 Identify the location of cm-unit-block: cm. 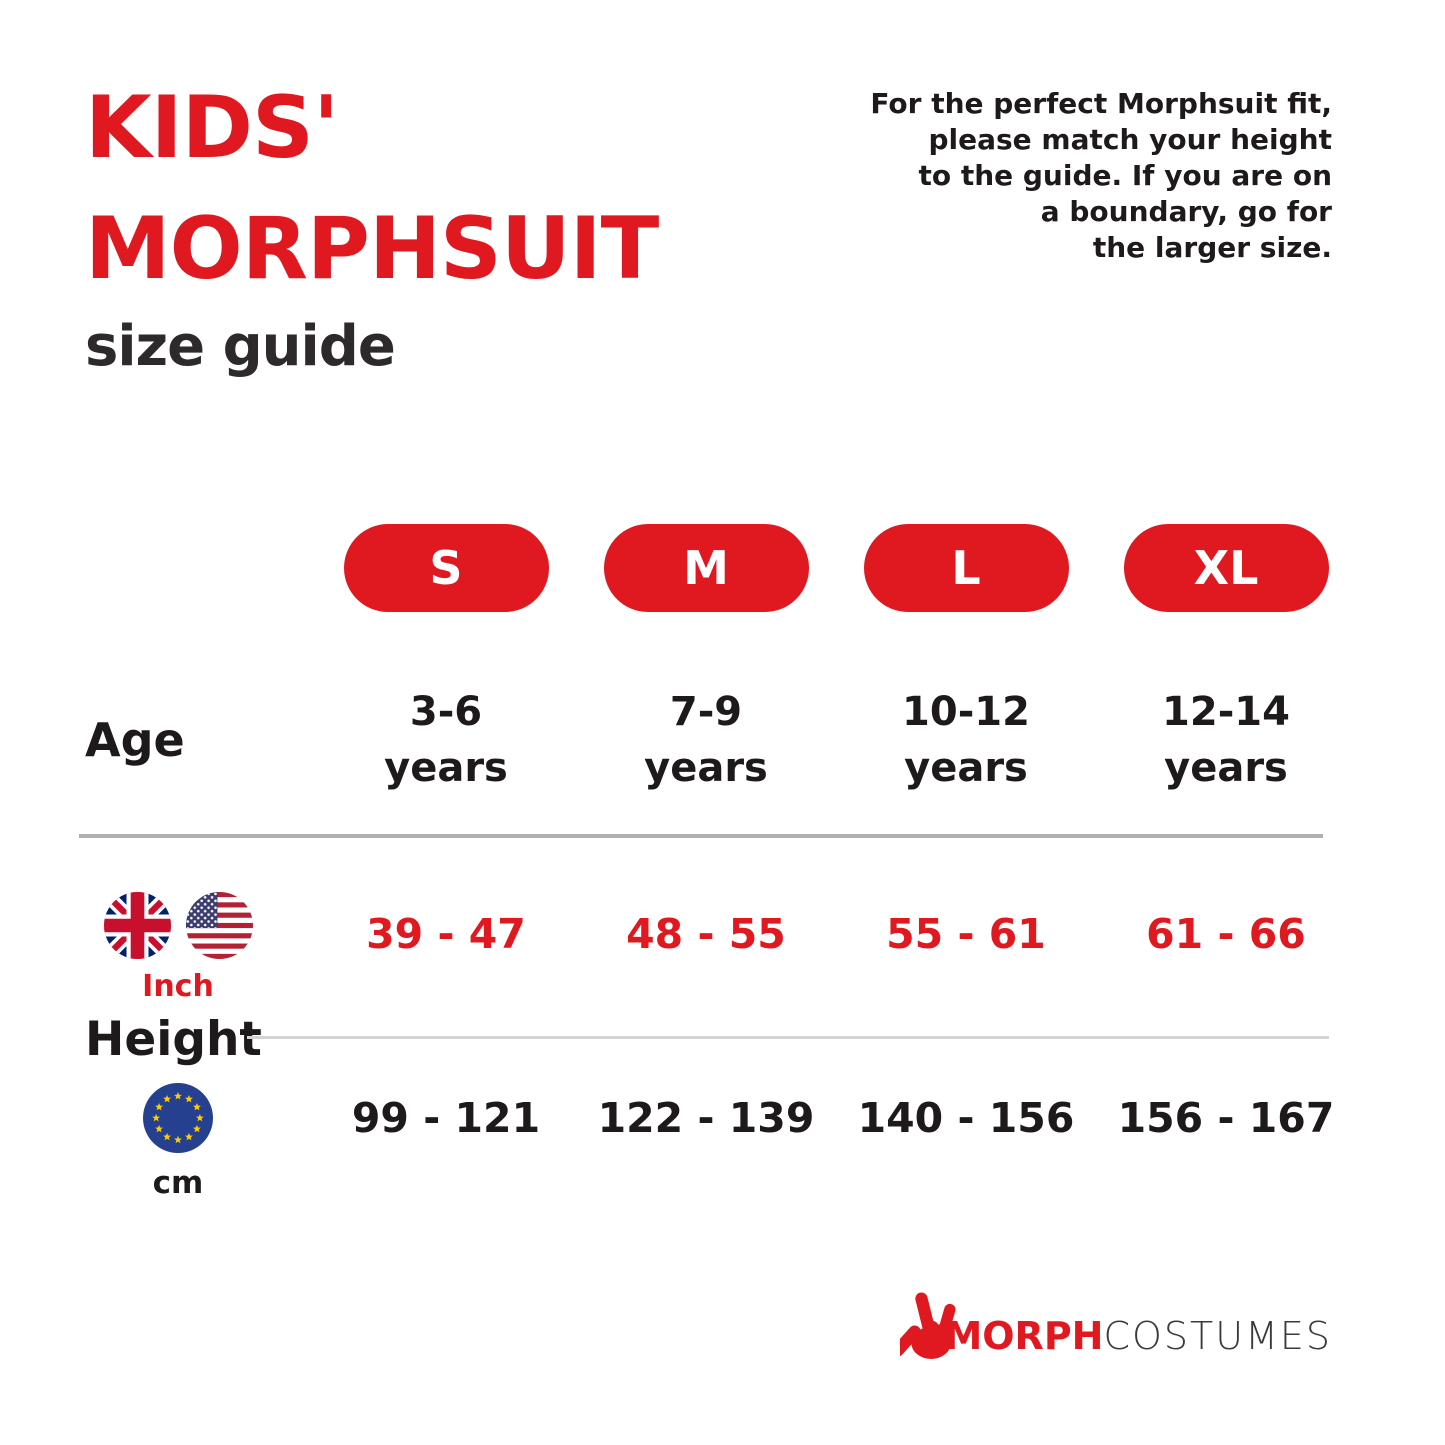
(200, 1142).